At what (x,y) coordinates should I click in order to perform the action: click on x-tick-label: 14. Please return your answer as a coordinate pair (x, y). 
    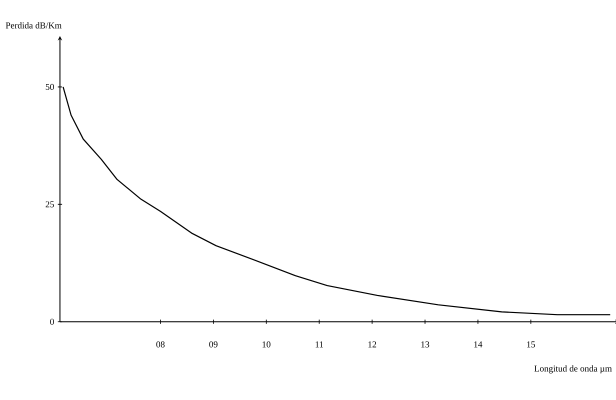
    Looking at the image, I should click on (478, 345).